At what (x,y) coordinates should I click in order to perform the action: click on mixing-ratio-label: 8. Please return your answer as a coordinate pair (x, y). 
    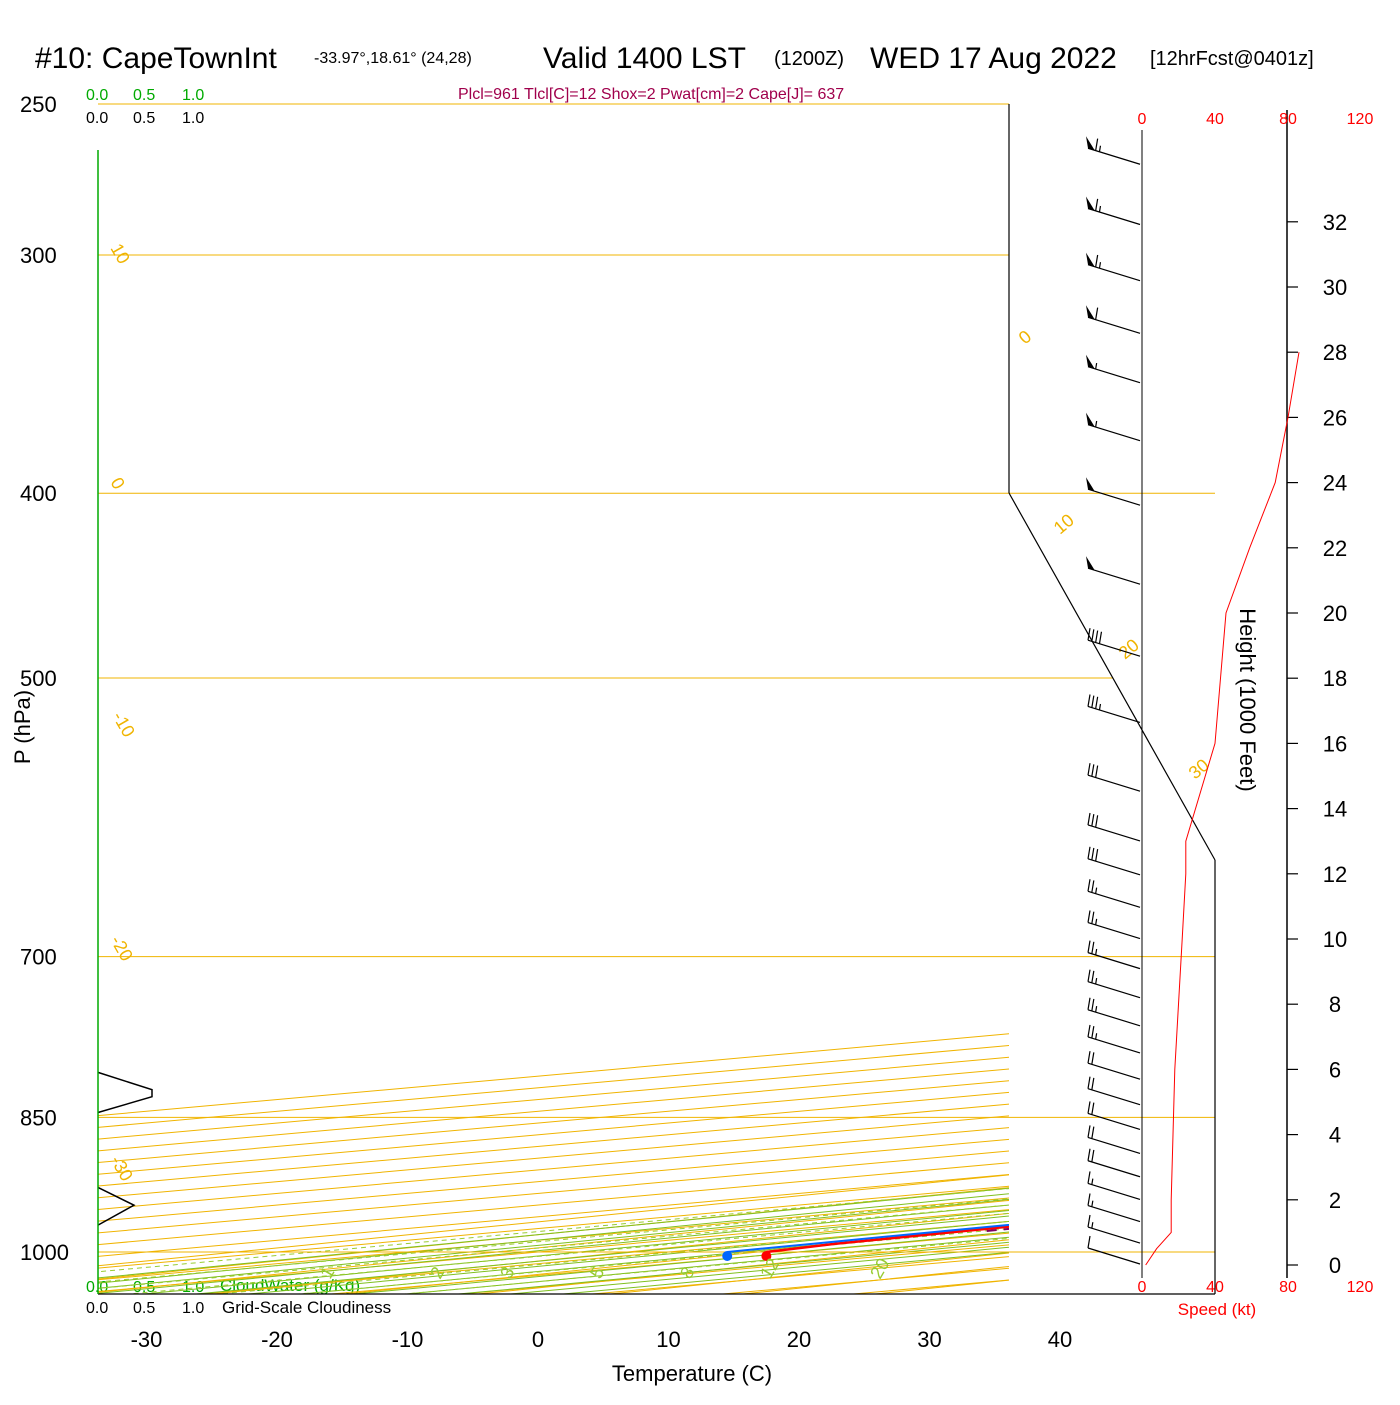
    Looking at the image, I should click on (687, 1272).